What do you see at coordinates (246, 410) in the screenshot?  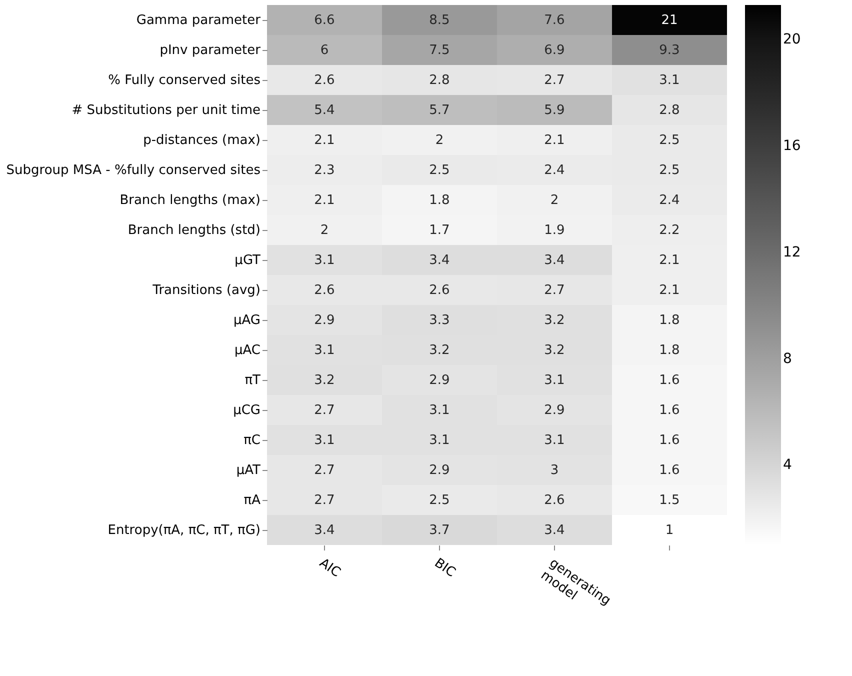 I see `y-tick-label: μCG` at bounding box center [246, 410].